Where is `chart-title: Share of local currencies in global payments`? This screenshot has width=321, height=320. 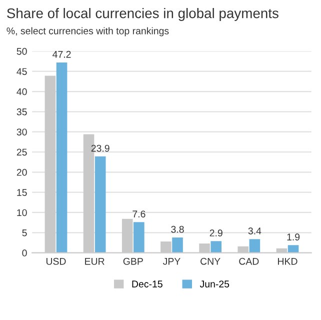 chart-title: Share of local currencies in global payments is located at coordinates (142, 14).